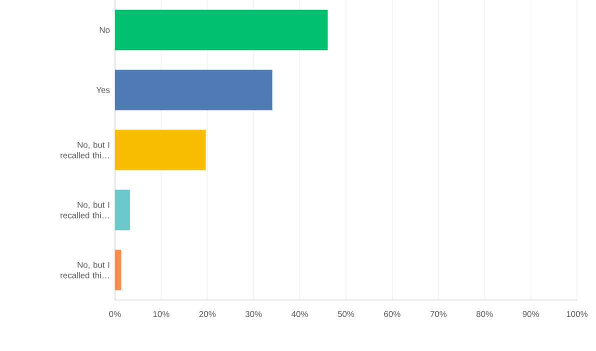 The image size is (596, 351). I want to click on x-tick-label: 10%, so click(161, 314).